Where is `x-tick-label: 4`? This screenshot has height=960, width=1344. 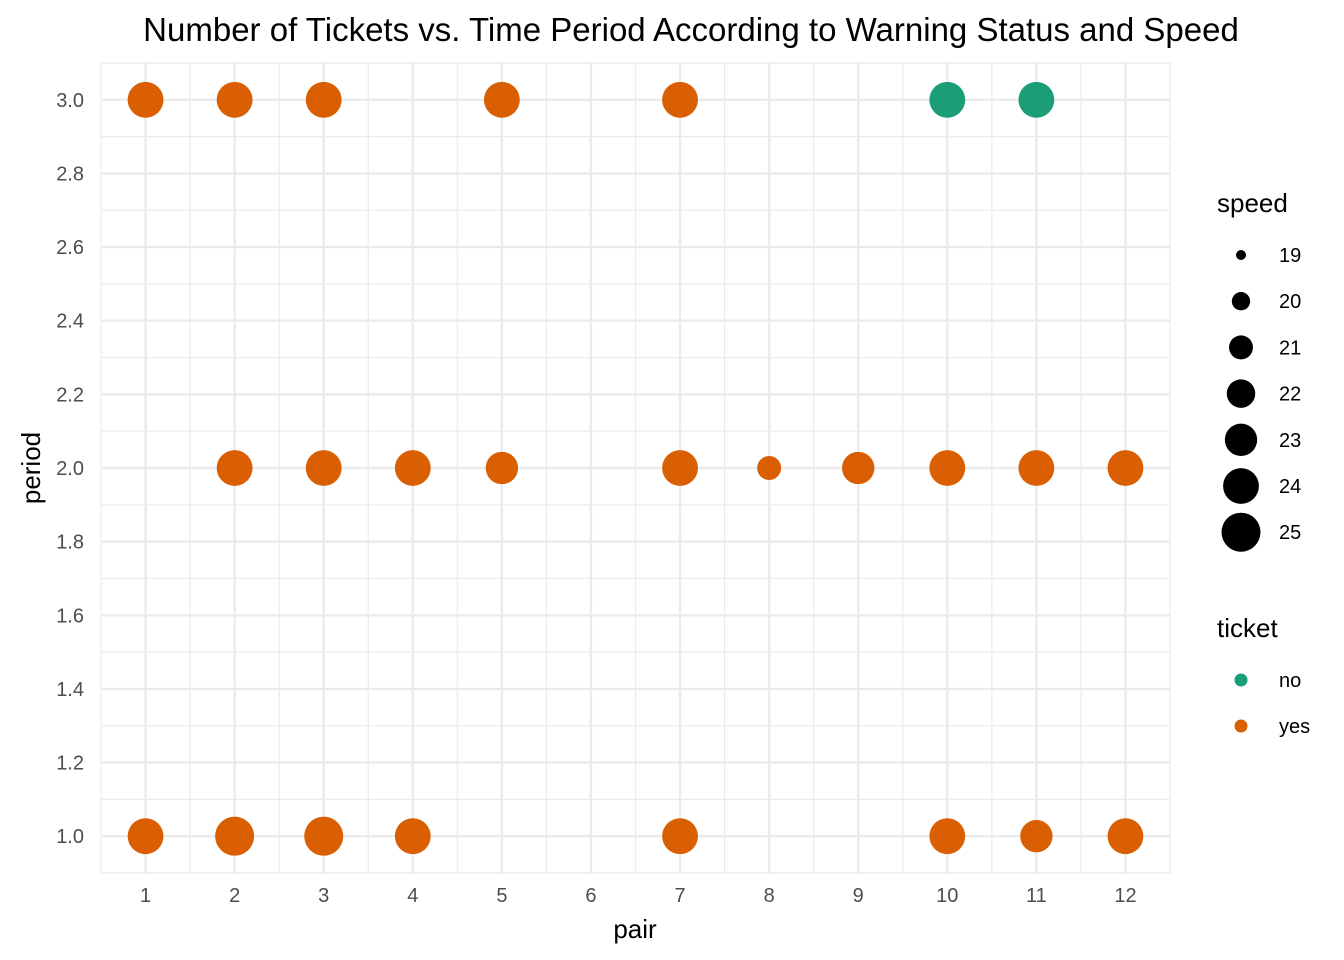
x-tick-label: 4 is located at coordinates (412, 896).